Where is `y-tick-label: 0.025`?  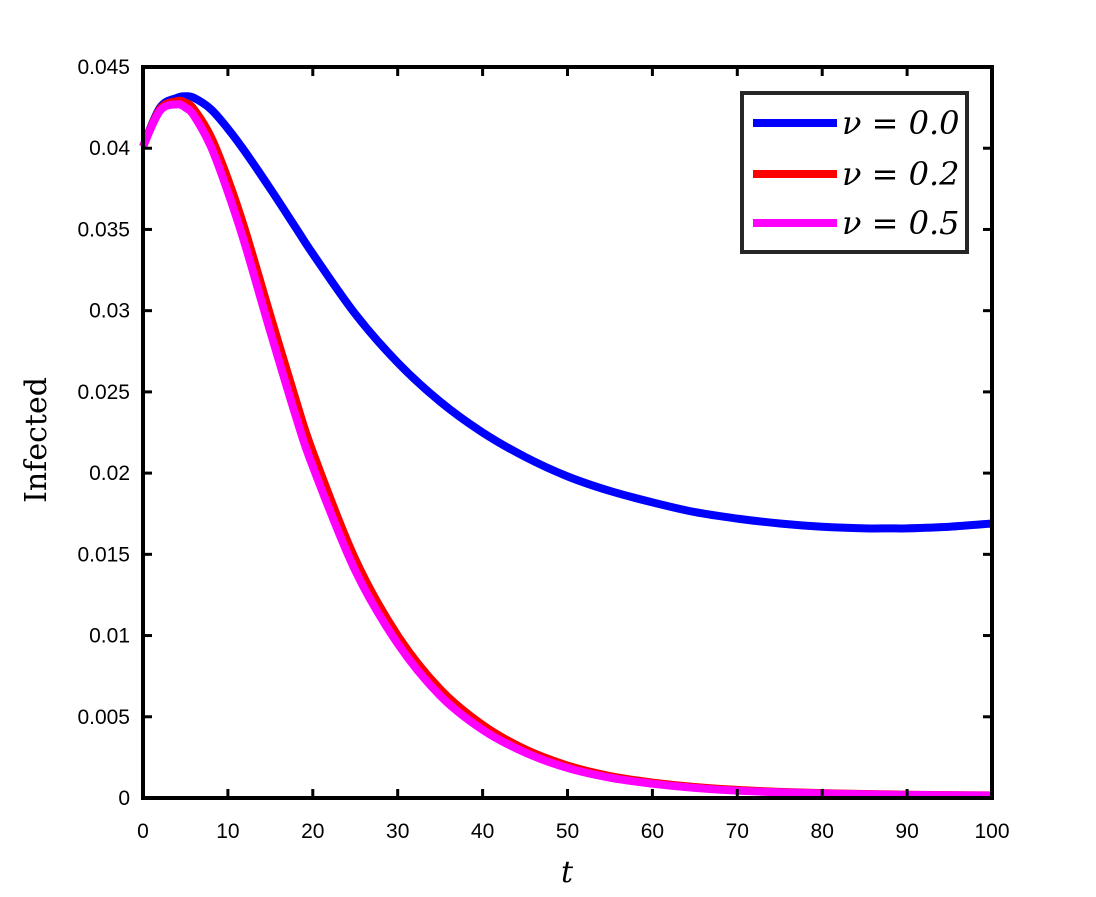 y-tick-label: 0.025 is located at coordinates (103, 392).